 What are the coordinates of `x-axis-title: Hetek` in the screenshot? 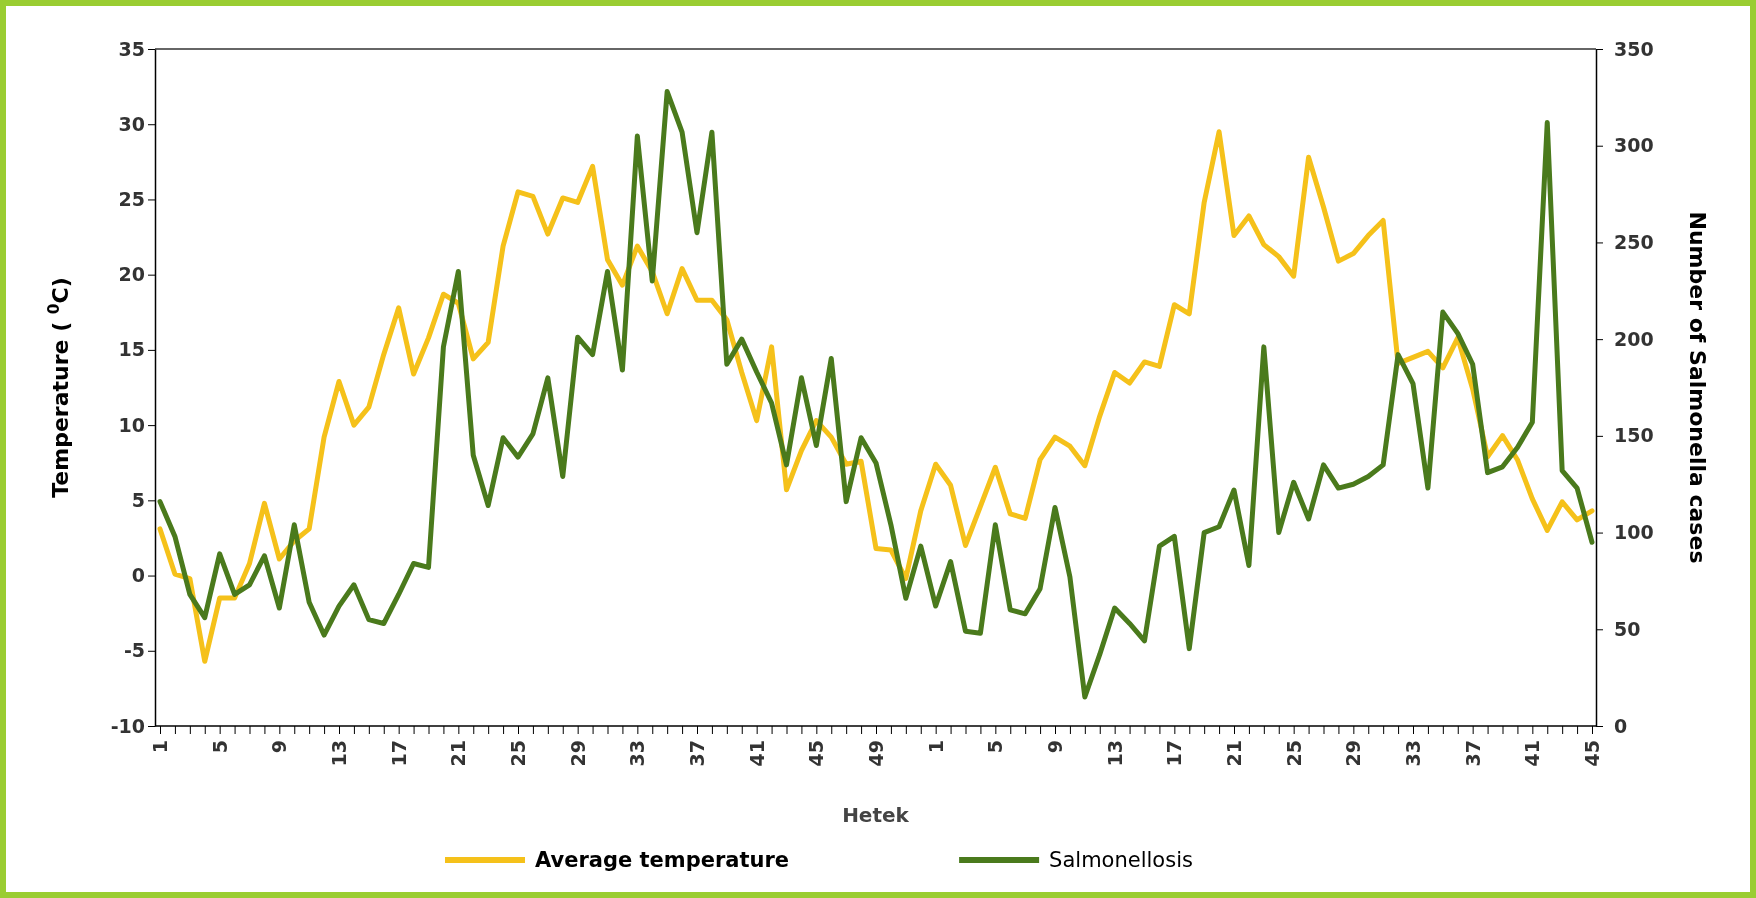 It's located at (876, 815).